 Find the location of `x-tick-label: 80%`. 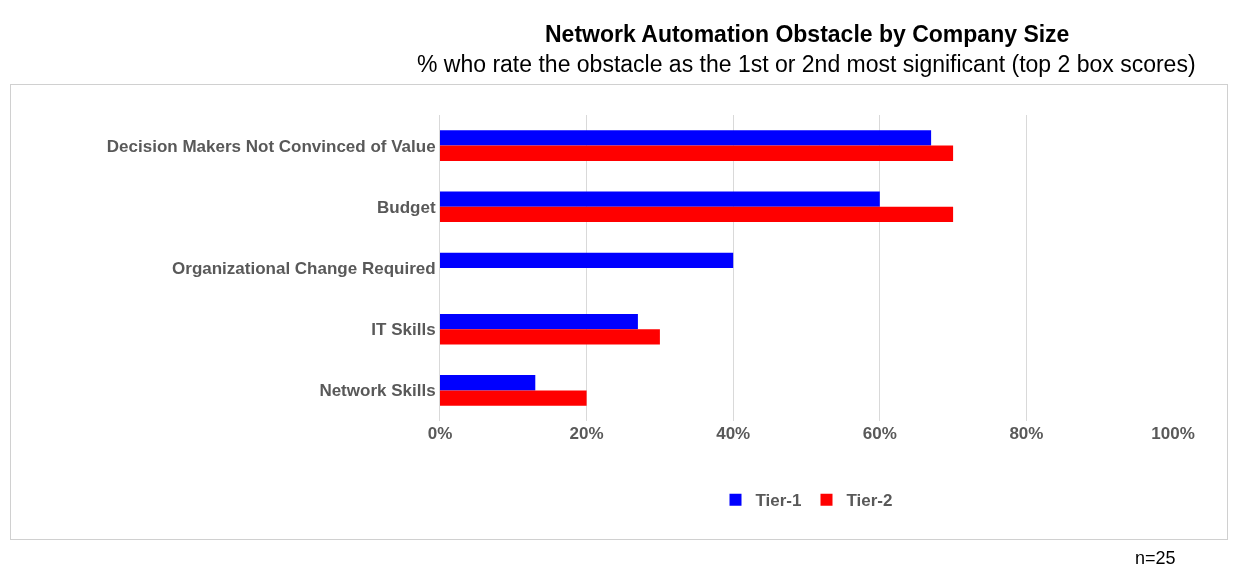

x-tick-label: 80% is located at coordinates (1026, 433).